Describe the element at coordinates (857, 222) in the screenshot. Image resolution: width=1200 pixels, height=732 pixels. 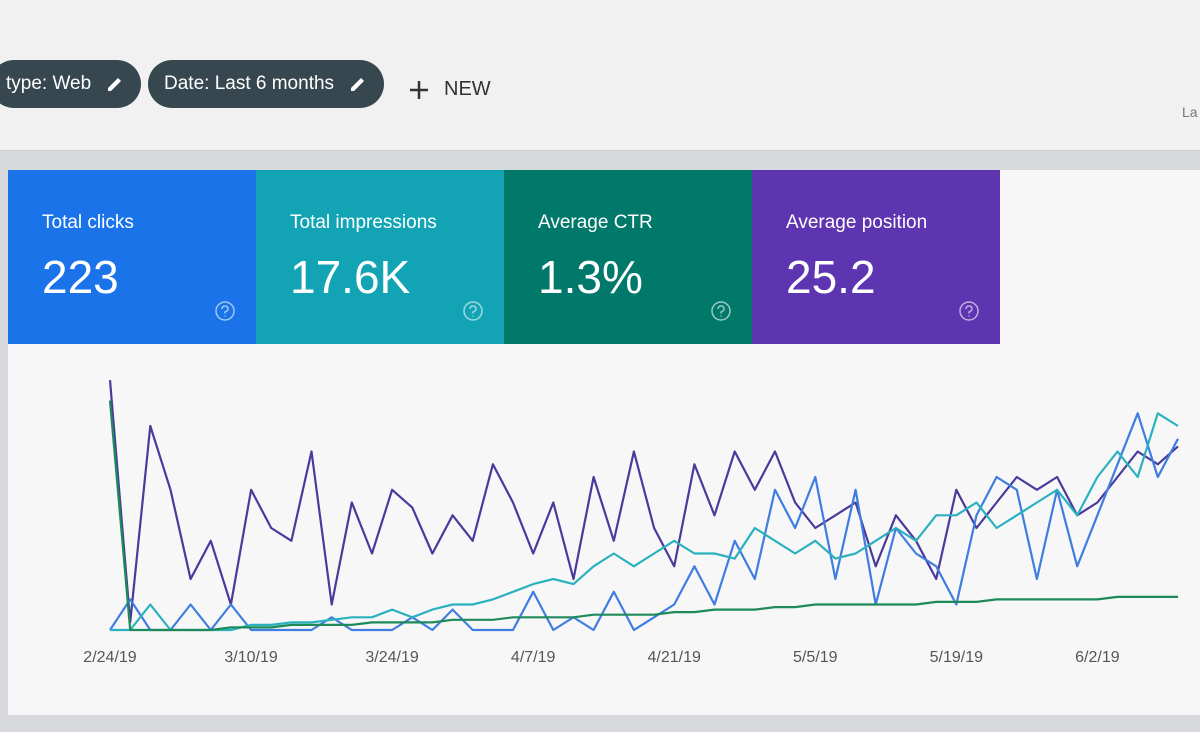
I see `metric-title: Average position` at that location.